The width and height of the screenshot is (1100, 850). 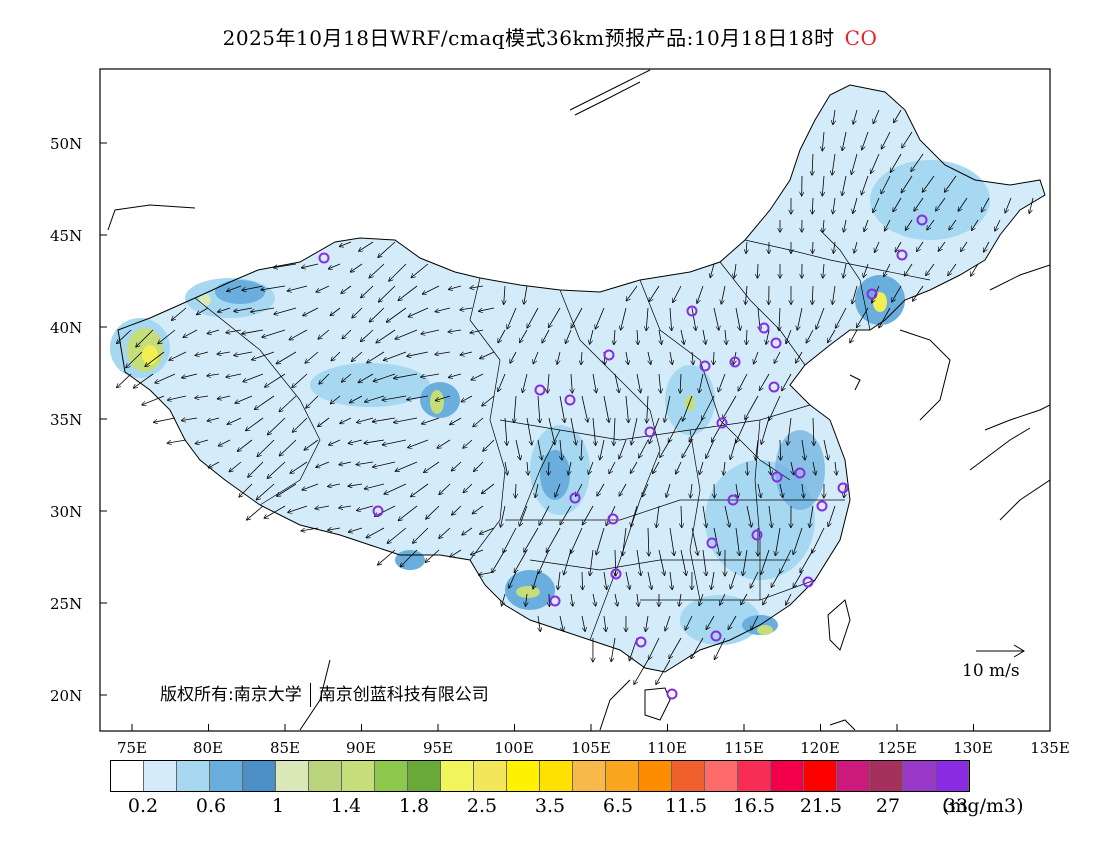 I want to click on lon-label-90e: 90E, so click(x=361, y=748).